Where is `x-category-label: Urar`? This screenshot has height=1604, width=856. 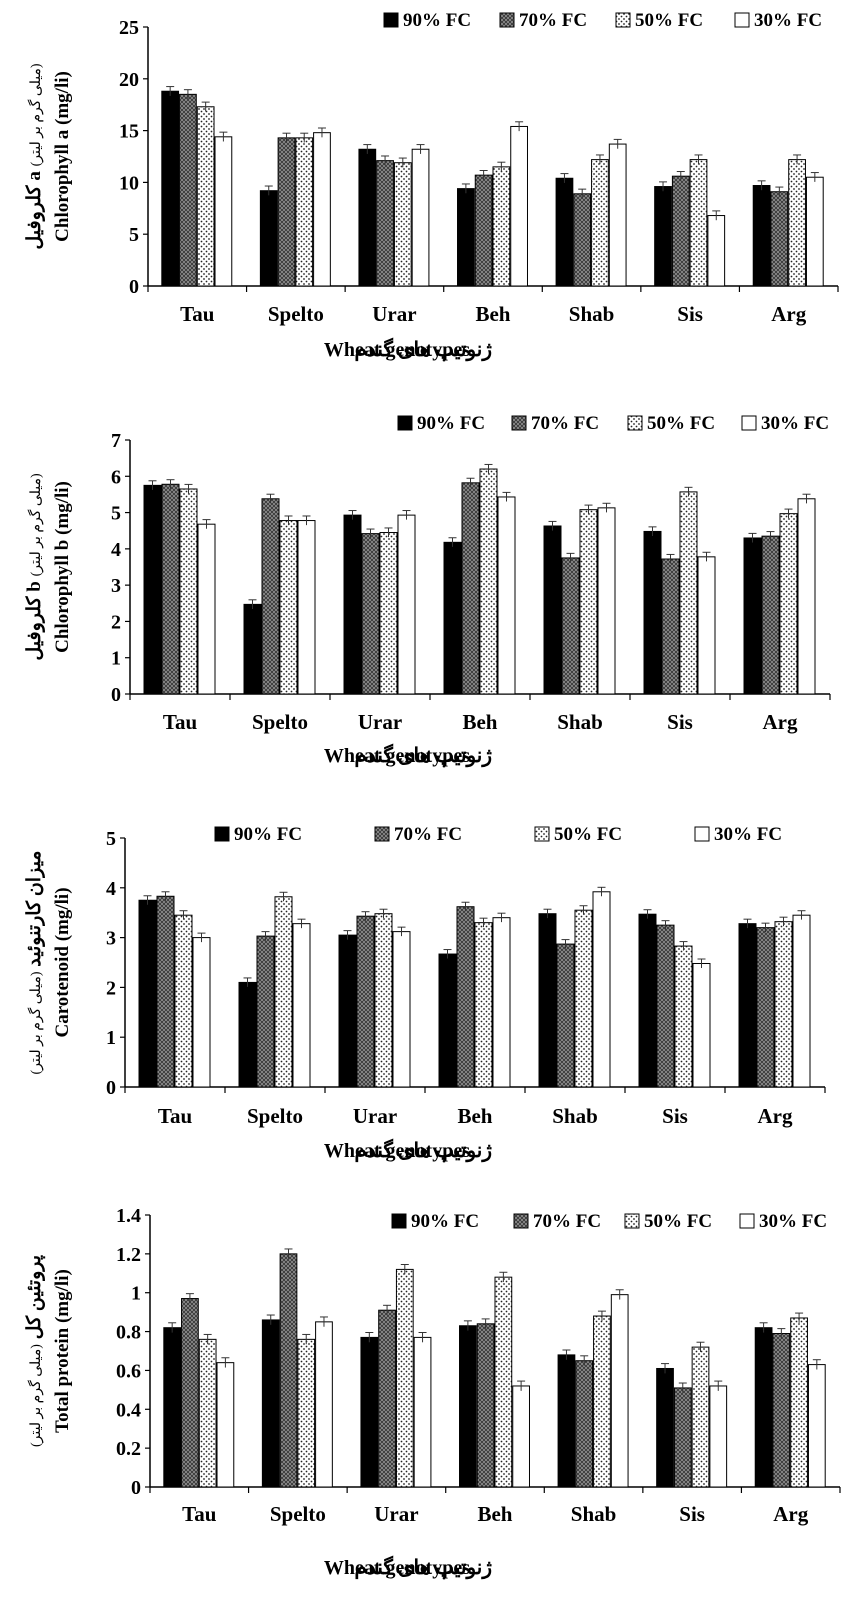 x-category-label: Urar is located at coordinates (380, 722).